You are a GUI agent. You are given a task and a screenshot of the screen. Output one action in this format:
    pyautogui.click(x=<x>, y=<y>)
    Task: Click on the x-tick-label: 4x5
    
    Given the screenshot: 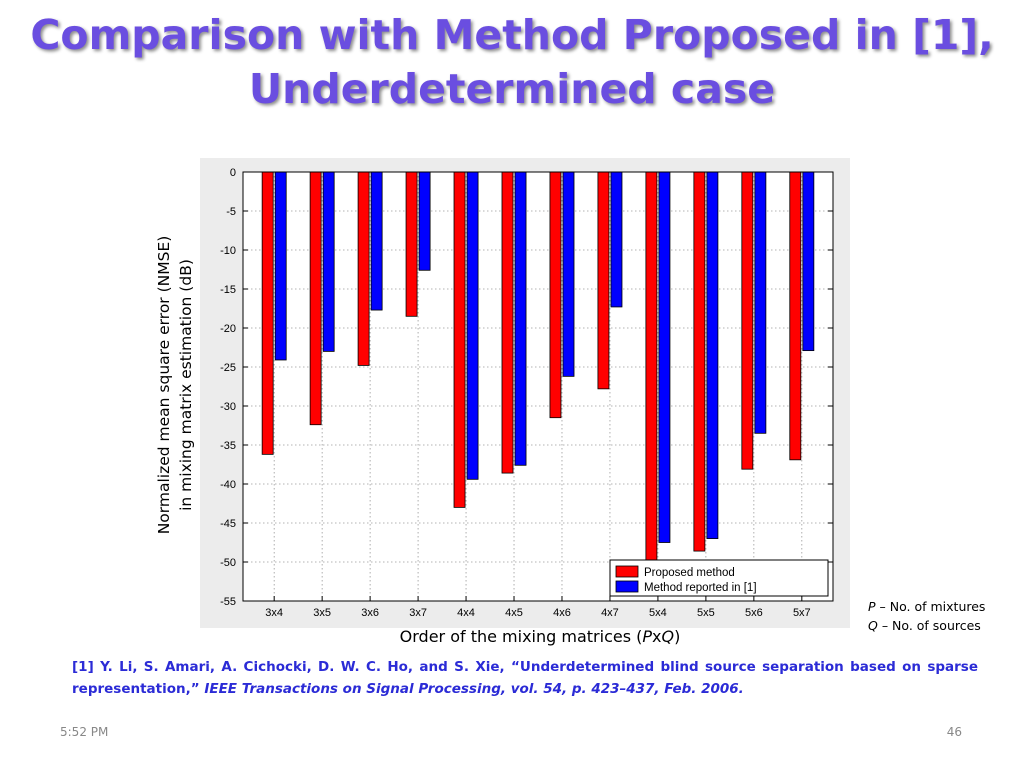 What is the action you would take?
    pyautogui.click(x=514, y=613)
    